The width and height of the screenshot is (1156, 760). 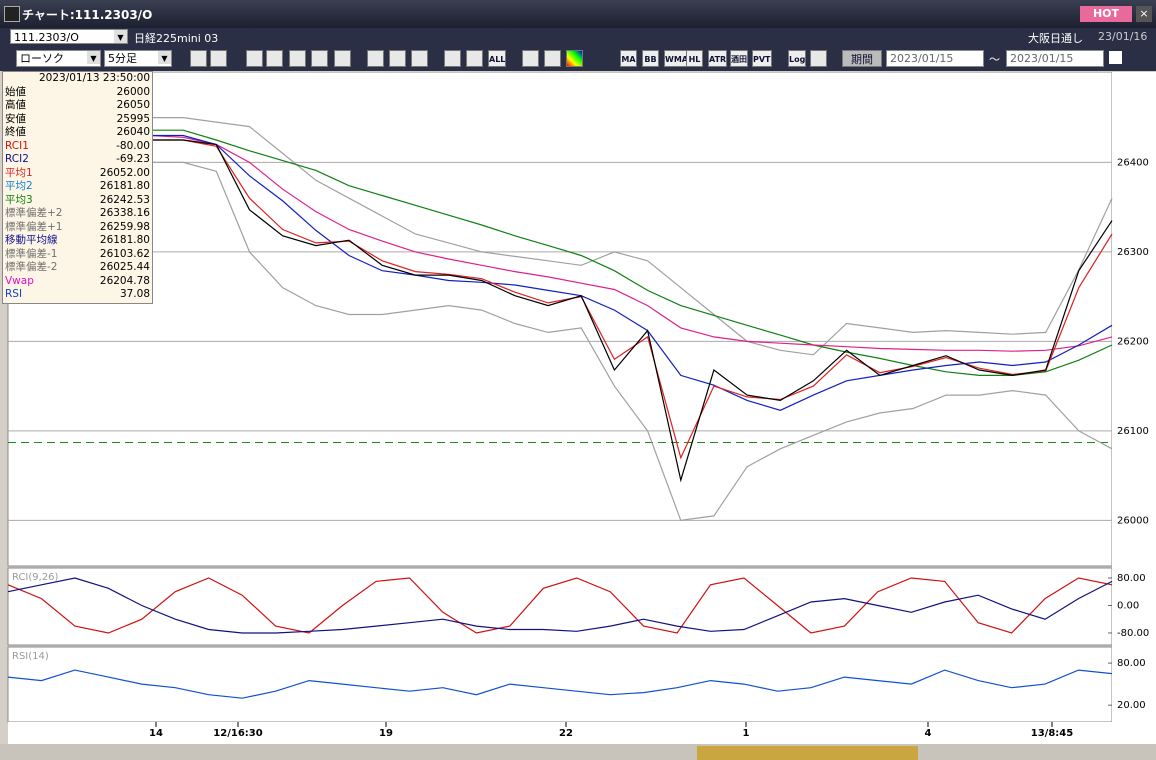 I want to click on text-button: ATR, so click(x=718, y=58).